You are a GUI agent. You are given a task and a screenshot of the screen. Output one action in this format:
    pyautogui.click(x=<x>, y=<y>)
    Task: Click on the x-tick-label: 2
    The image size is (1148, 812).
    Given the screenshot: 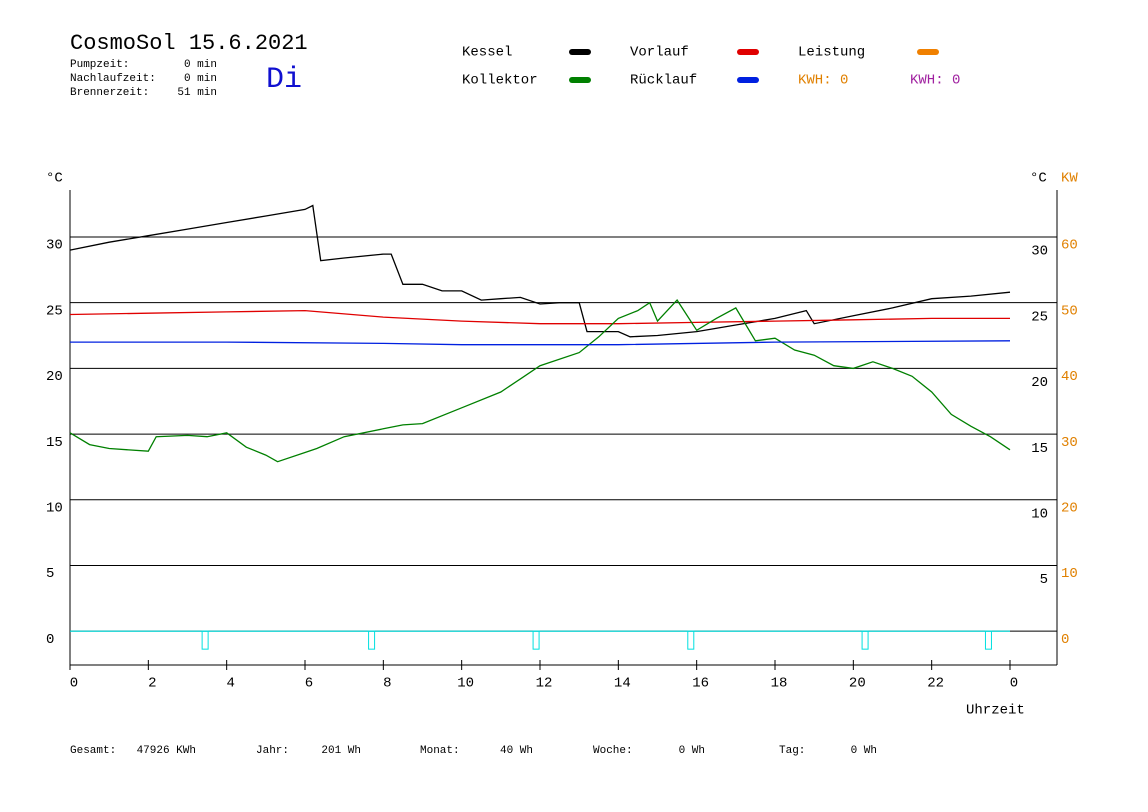 What is the action you would take?
    pyautogui.click(x=152, y=684)
    